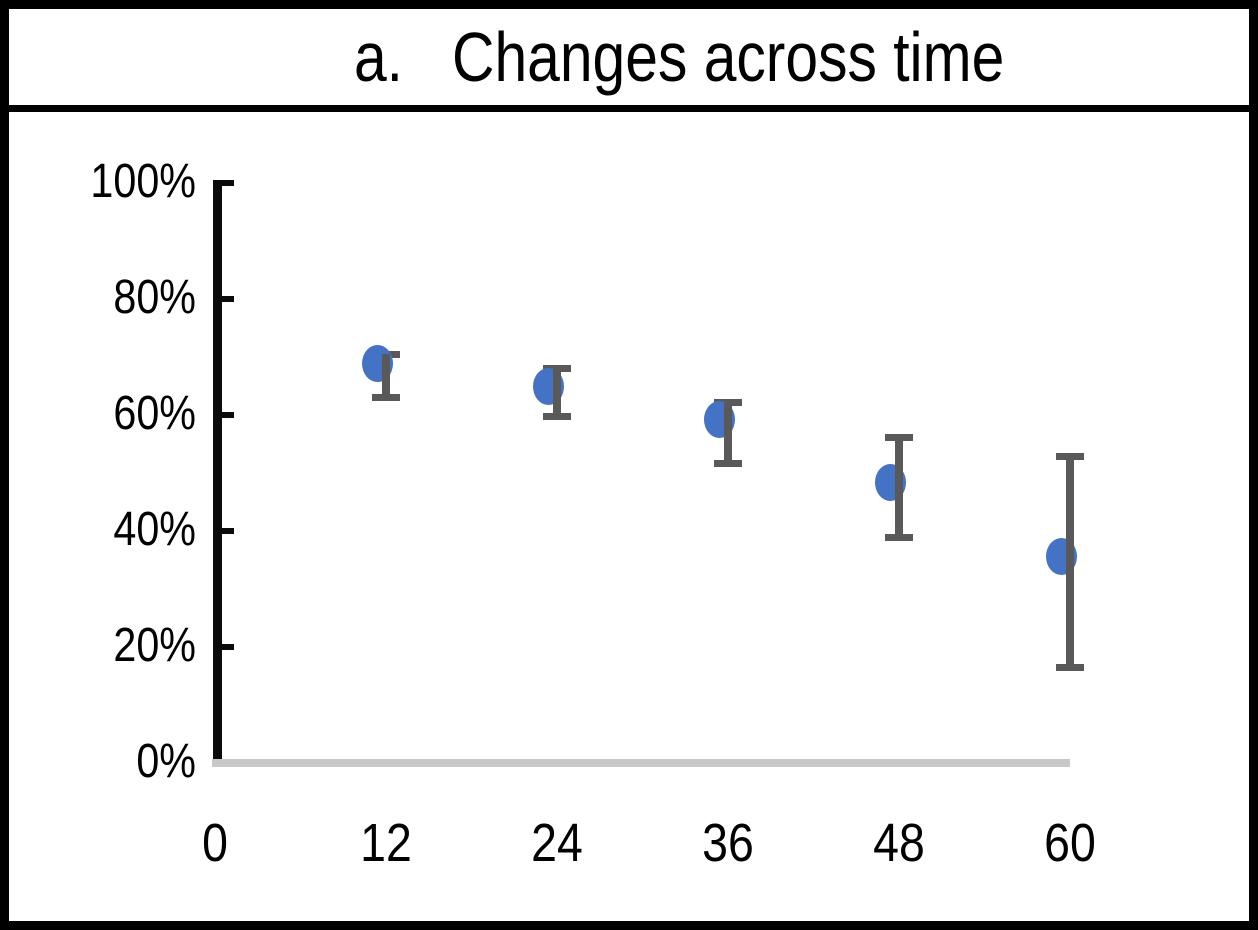  What do you see at coordinates (641, 763) in the screenshot?
I see `x-baseline` at bounding box center [641, 763].